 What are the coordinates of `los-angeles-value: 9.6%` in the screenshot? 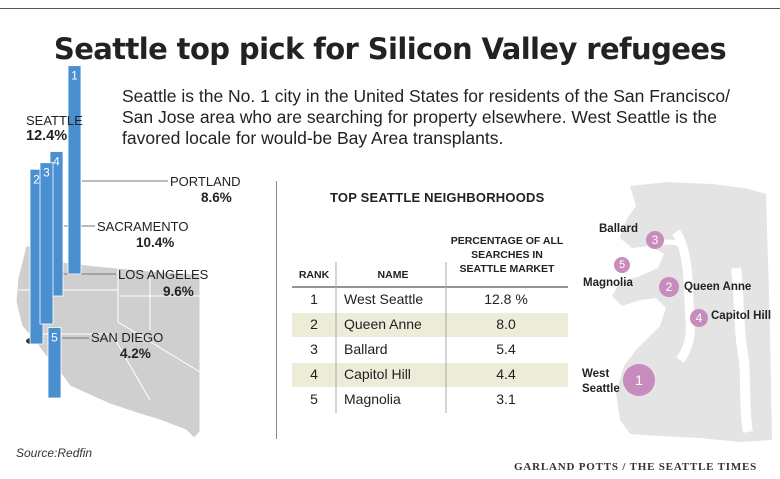 It's located at (178, 291).